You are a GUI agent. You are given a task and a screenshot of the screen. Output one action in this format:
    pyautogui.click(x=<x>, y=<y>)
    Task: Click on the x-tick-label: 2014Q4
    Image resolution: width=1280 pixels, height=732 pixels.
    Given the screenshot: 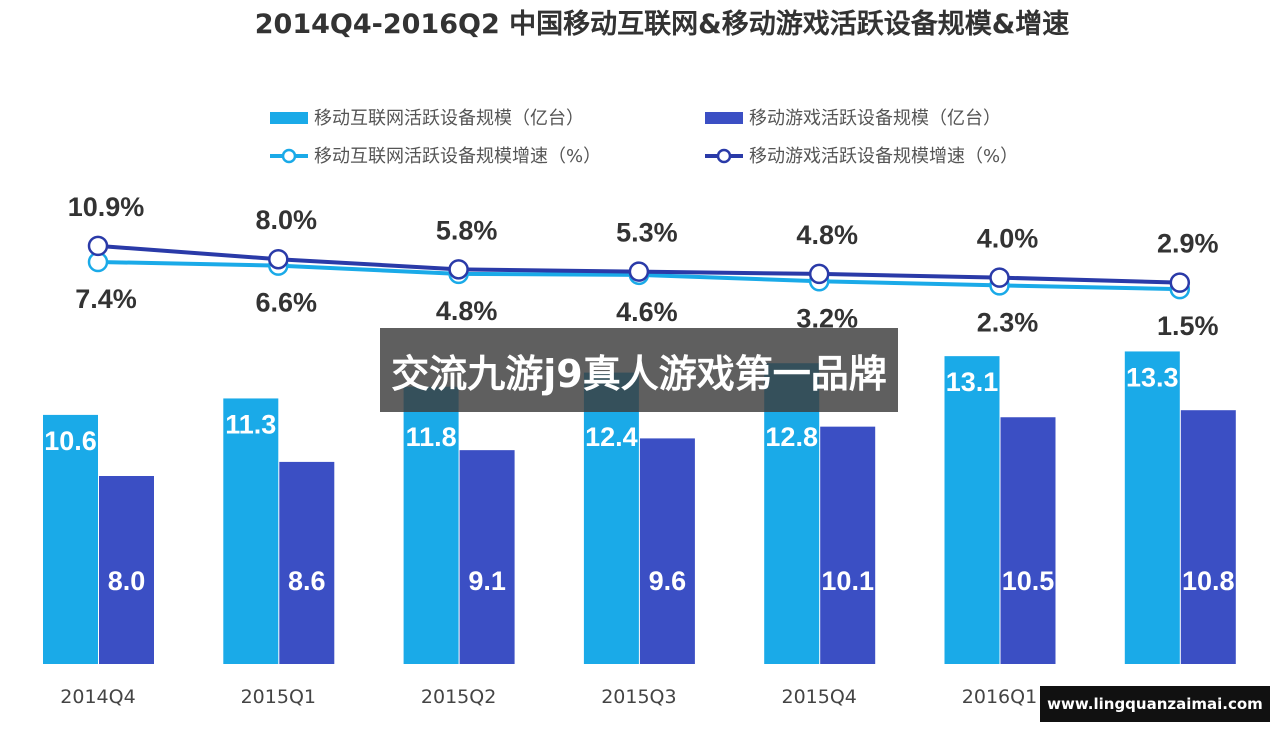 What is the action you would take?
    pyautogui.click(x=97, y=697)
    